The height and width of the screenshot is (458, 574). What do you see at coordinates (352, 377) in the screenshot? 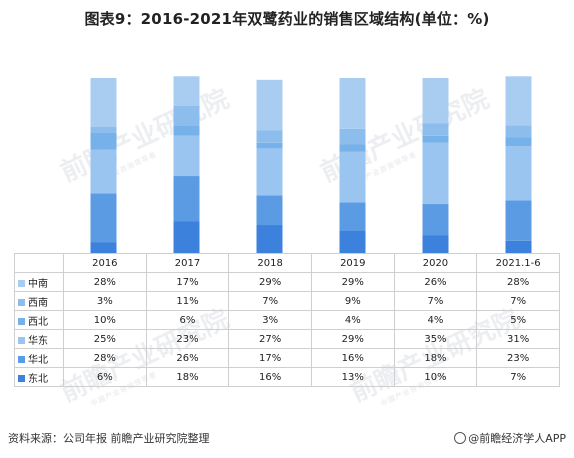
I see `table-cell: 13%` at bounding box center [352, 377].